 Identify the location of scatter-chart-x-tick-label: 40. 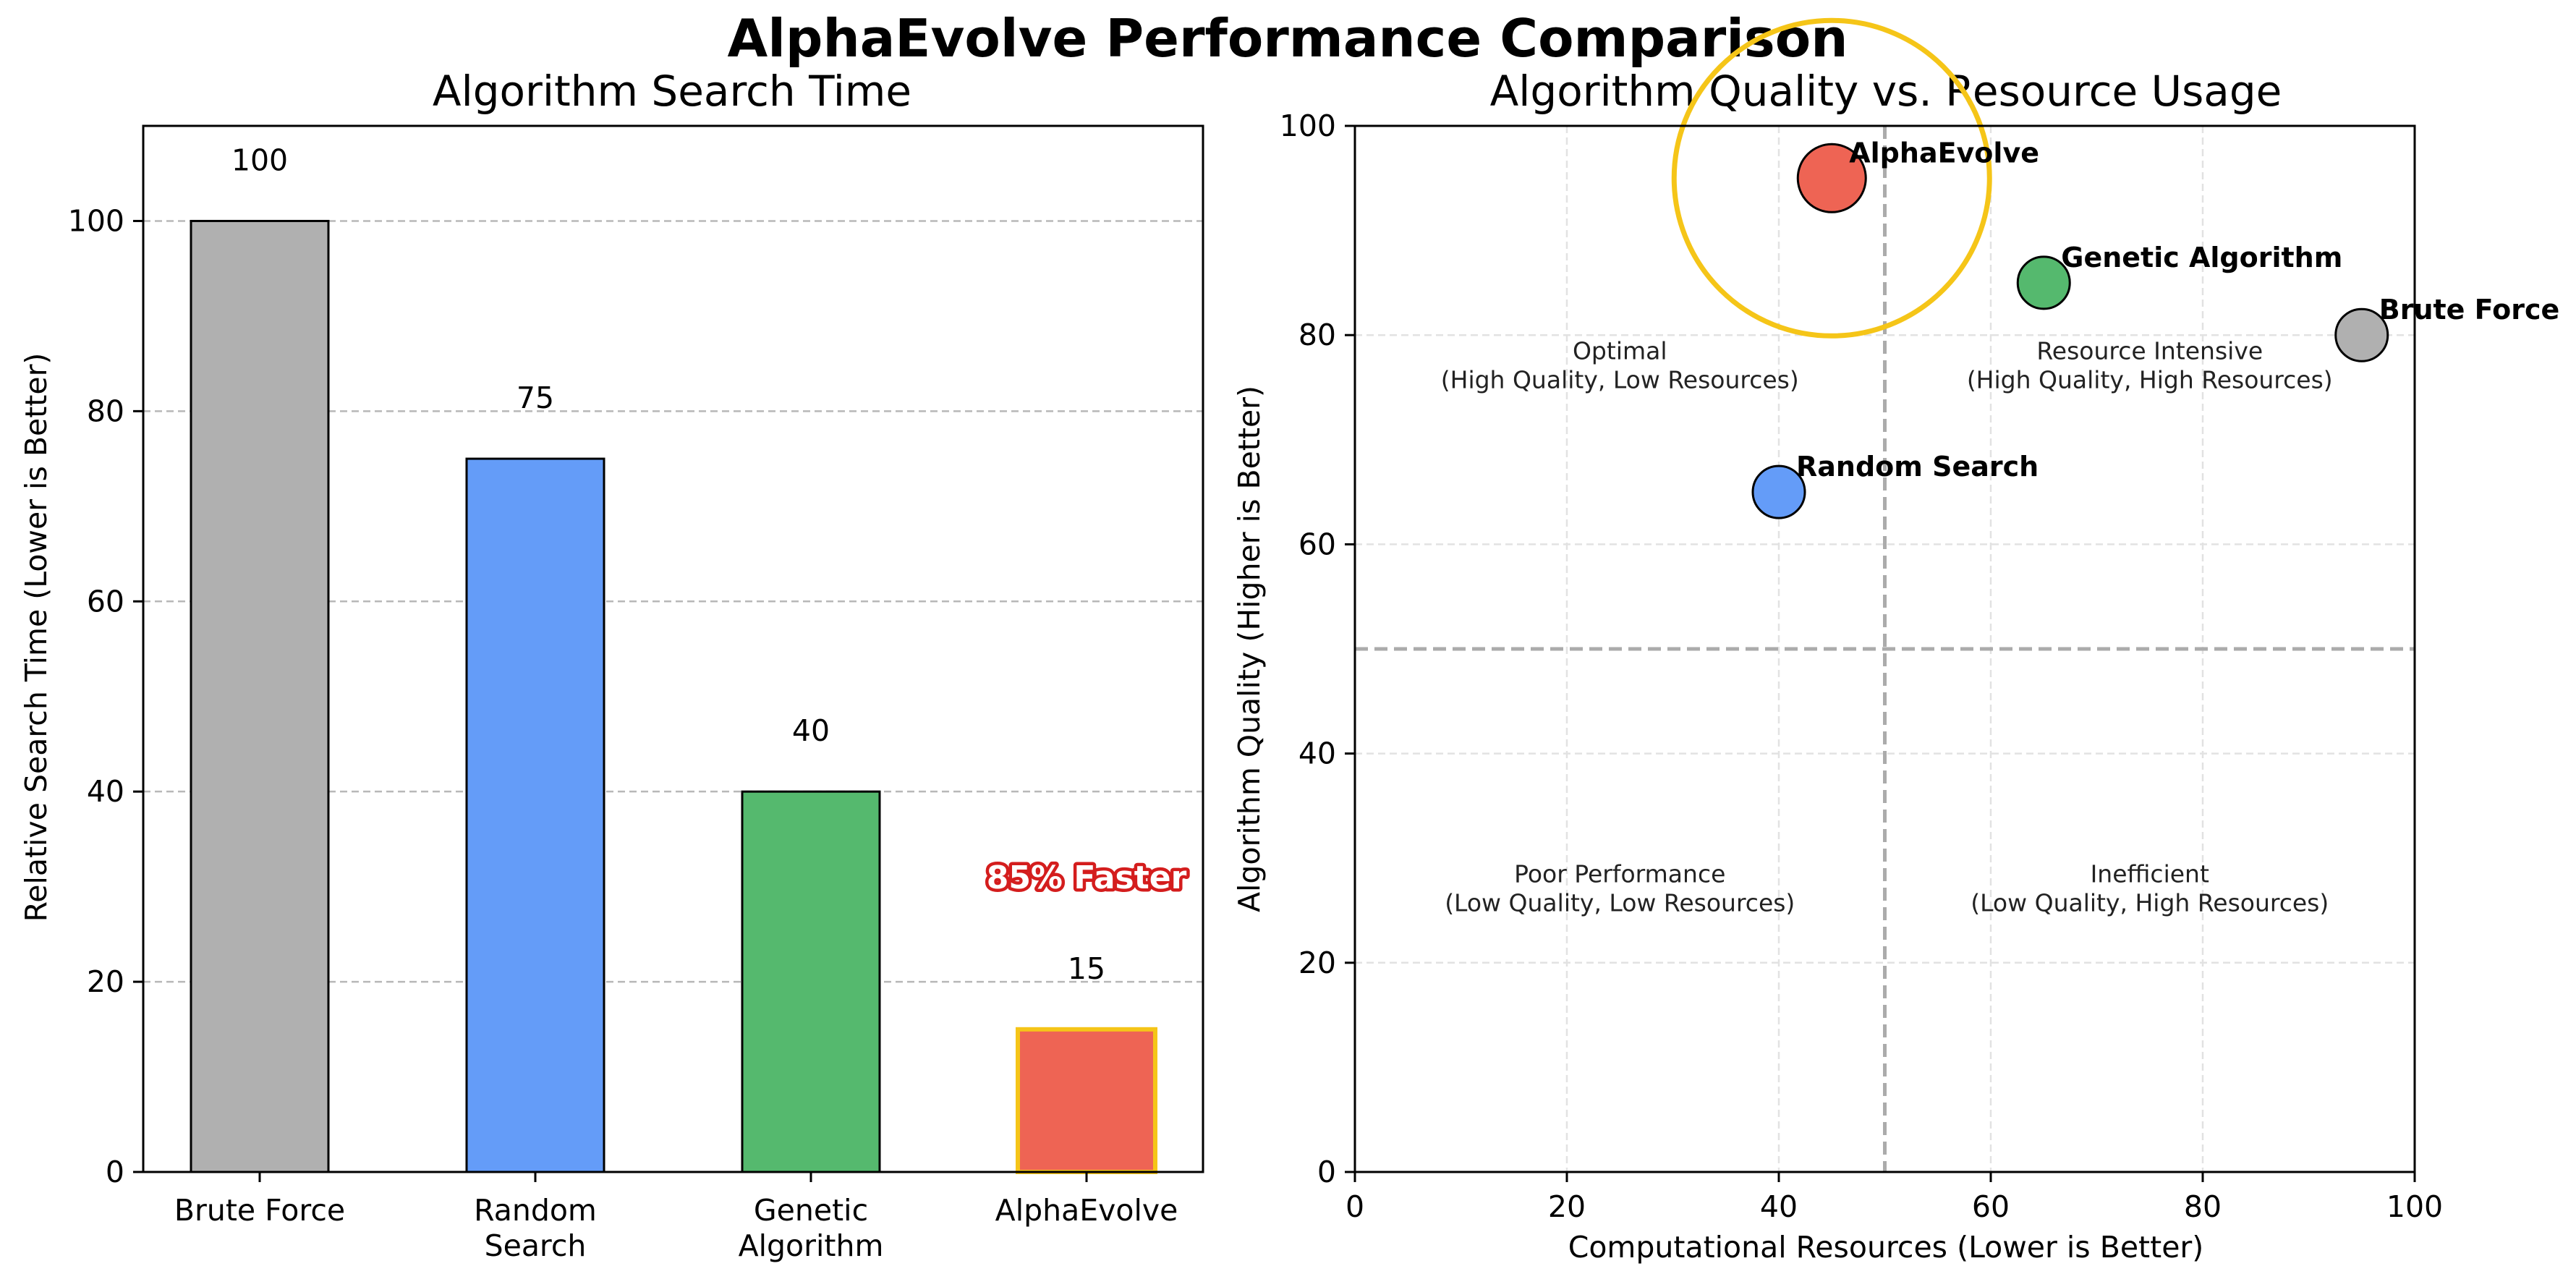
(1779, 1206).